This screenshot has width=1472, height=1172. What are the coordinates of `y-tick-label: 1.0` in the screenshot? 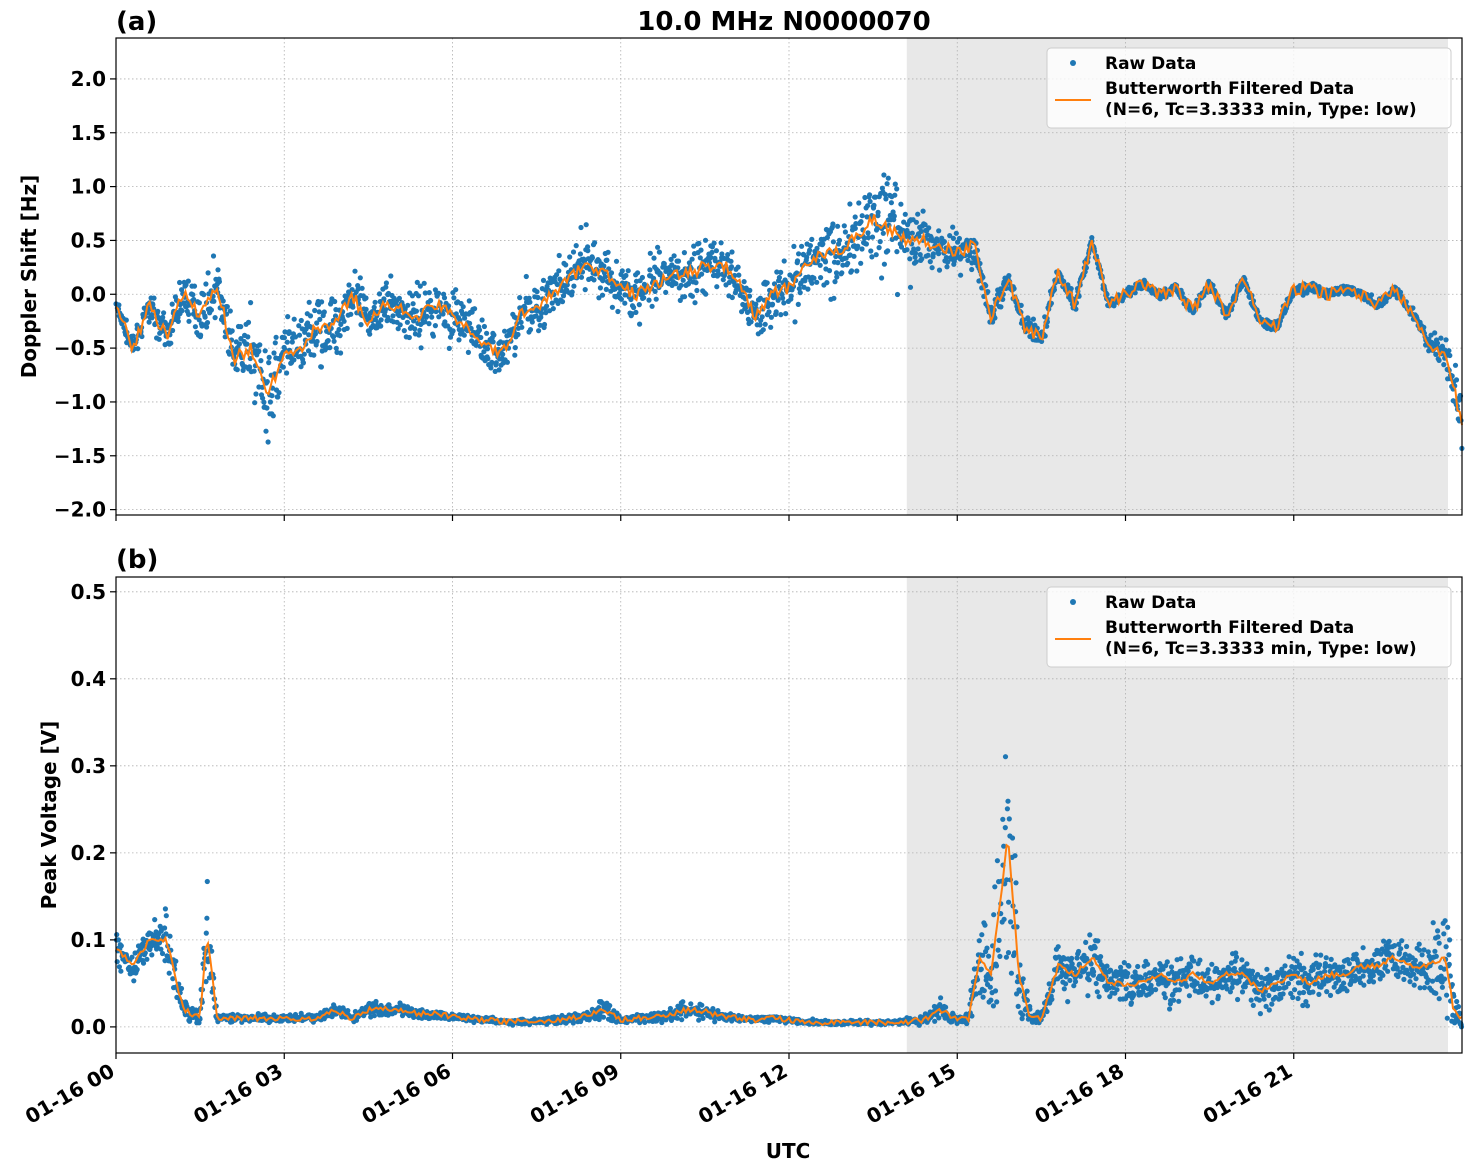 It's located at (88, 187).